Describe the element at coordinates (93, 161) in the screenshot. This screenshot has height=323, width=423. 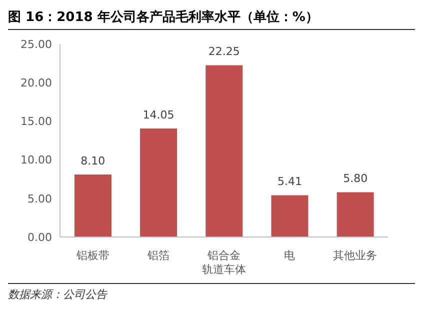
I see `data-label: 8.10` at that location.